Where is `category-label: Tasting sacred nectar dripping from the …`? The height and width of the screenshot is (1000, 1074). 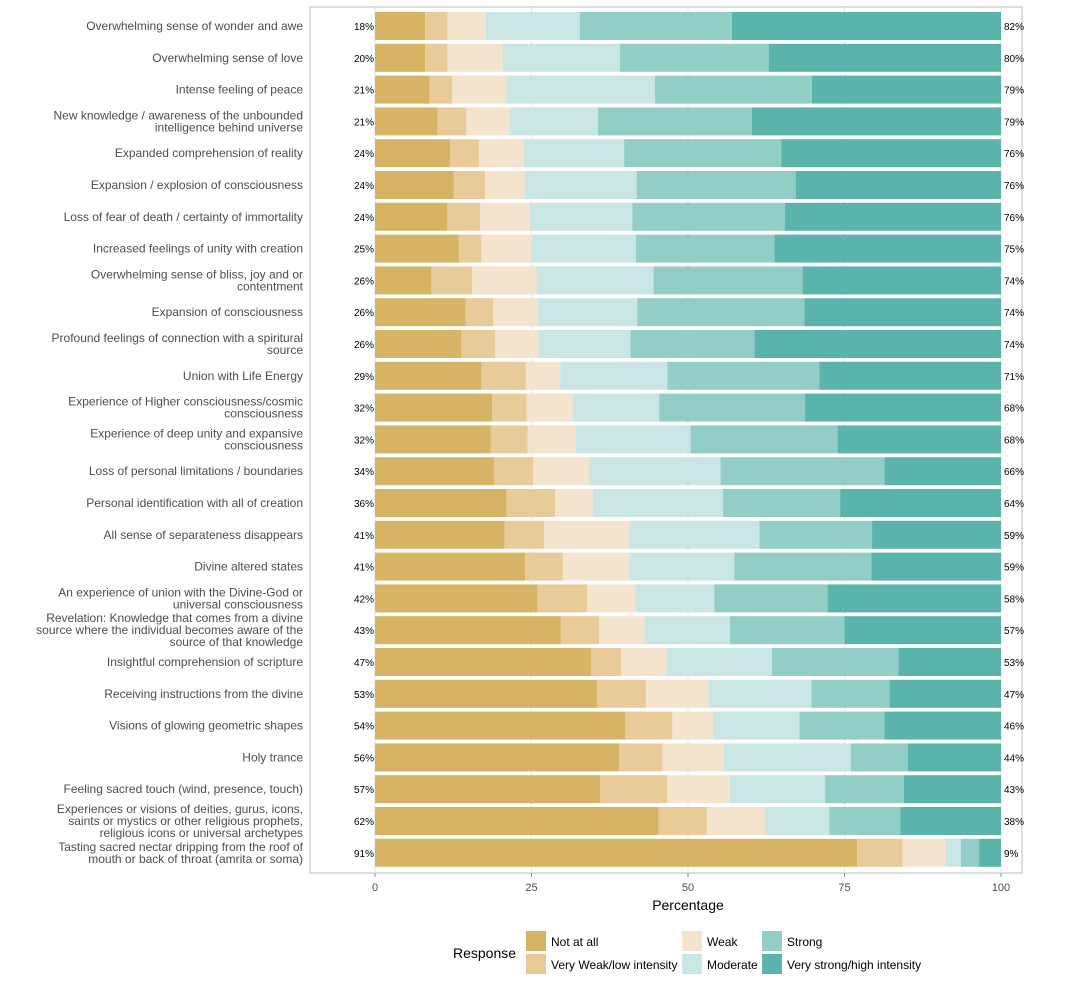
category-label: Tasting sacred nectar dripping from the … is located at coordinates (180, 853).